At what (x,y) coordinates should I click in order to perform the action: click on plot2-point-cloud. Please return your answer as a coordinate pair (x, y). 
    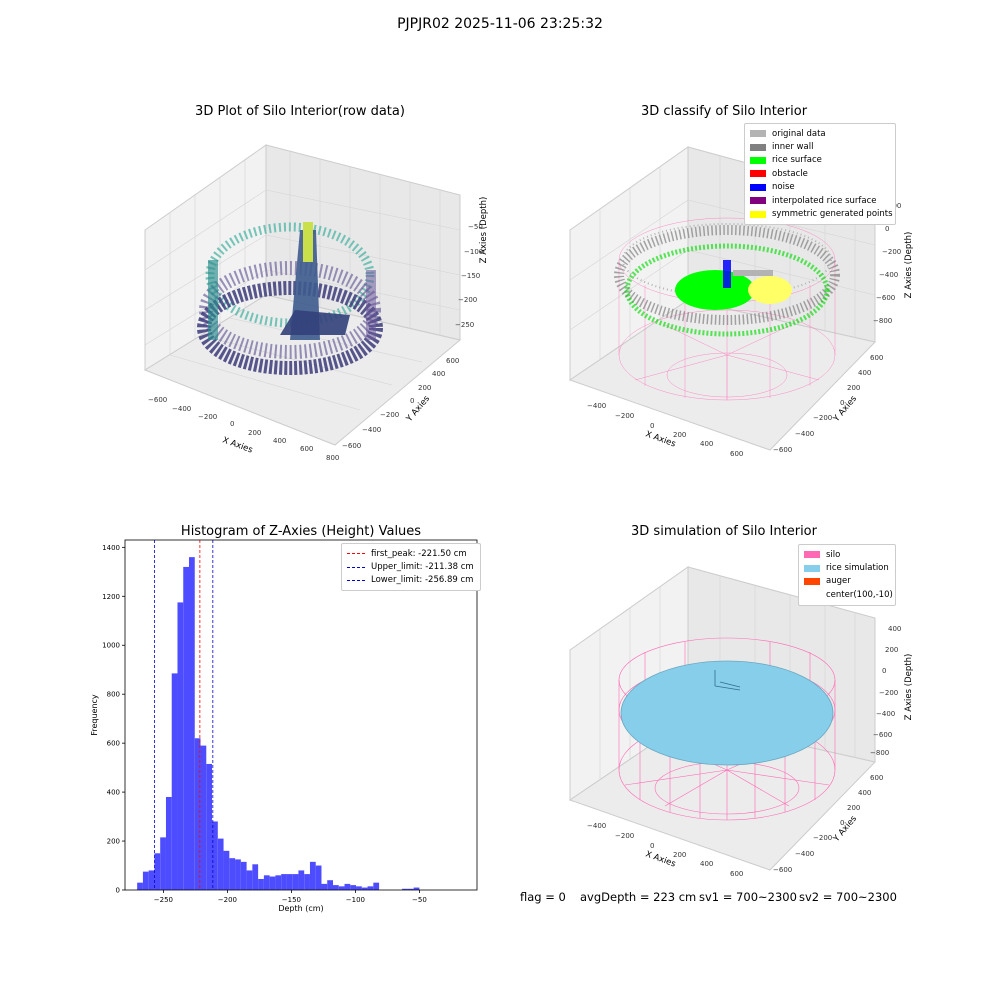
    Looking at the image, I should click on (727, 280).